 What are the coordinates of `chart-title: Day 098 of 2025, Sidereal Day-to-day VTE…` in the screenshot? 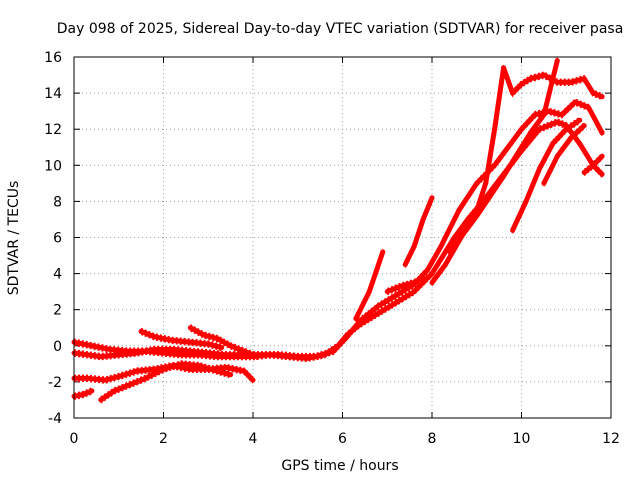 It's located at (340, 29).